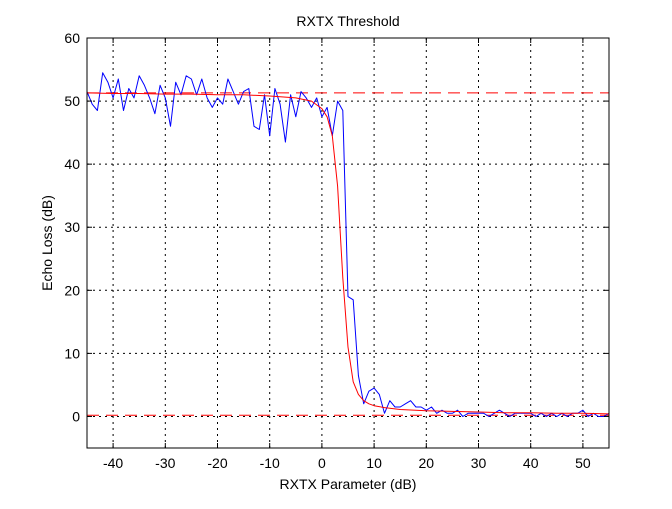  What do you see at coordinates (72, 101) in the screenshot?
I see `y-tick-label: 50` at bounding box center [72, 101].